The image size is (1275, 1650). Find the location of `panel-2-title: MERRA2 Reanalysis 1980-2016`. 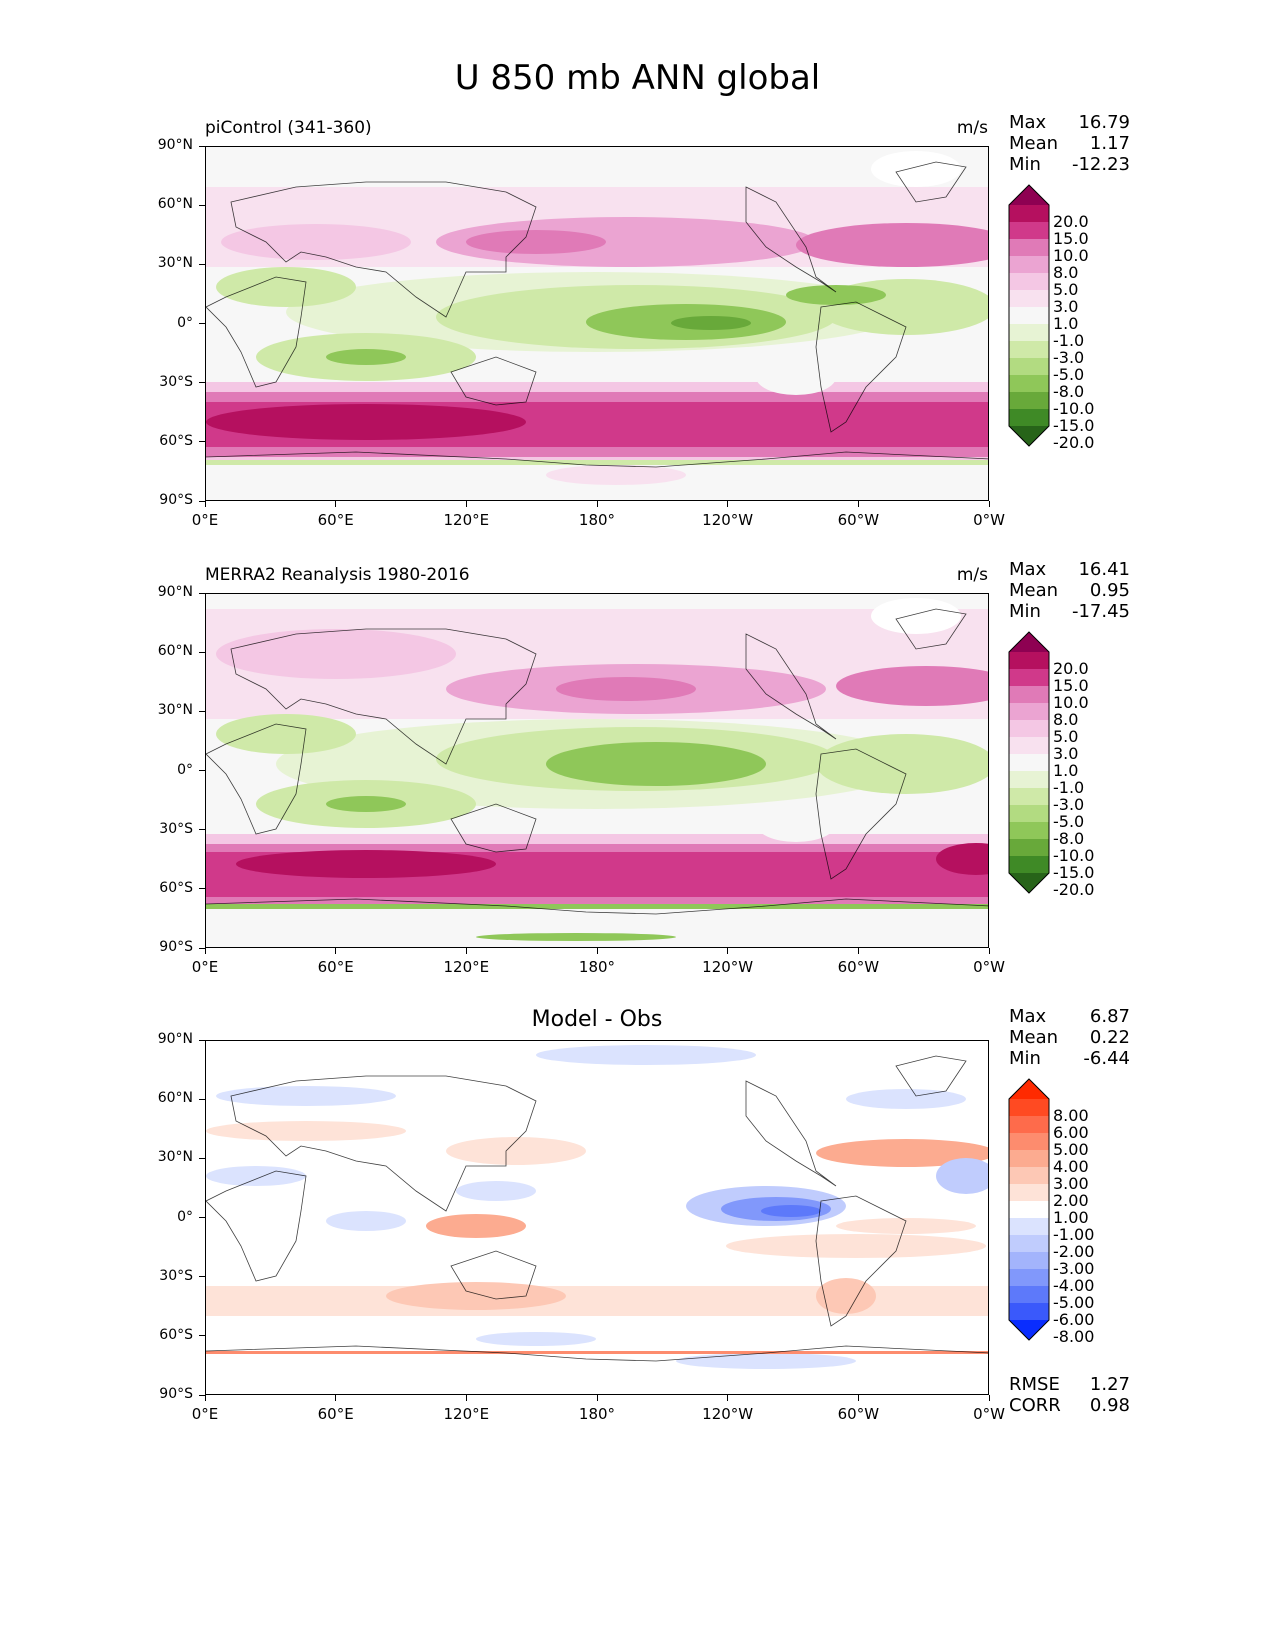

panel-2-title: MERRA2 Reanalysis 1980-2016 is located at coordinates (337, 575).